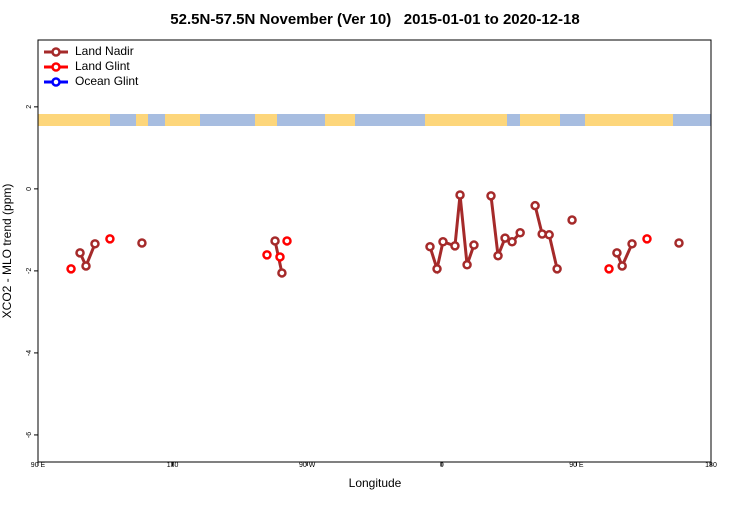 The height and width of the screenshot is (505, 750). Describe the element at coordinates (379, 234) in the screenshot. I see `series-line` at that location.